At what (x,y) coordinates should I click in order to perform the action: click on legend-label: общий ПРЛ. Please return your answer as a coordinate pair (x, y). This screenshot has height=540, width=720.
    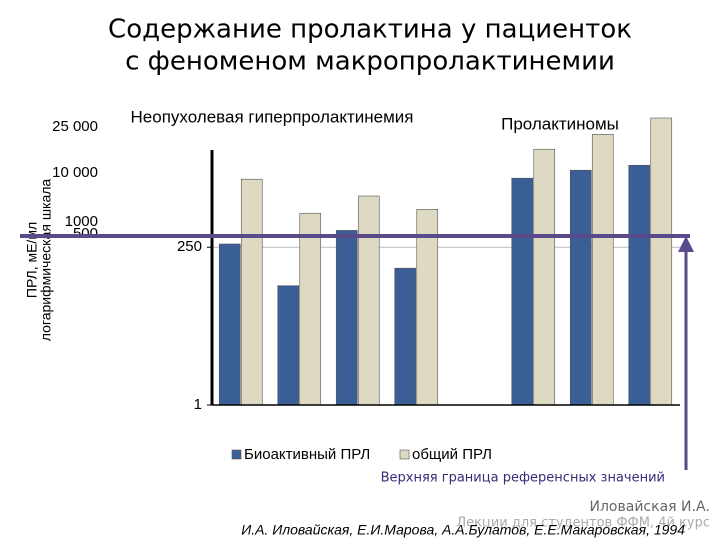
    Looking at the image, I should click on (452, 454).